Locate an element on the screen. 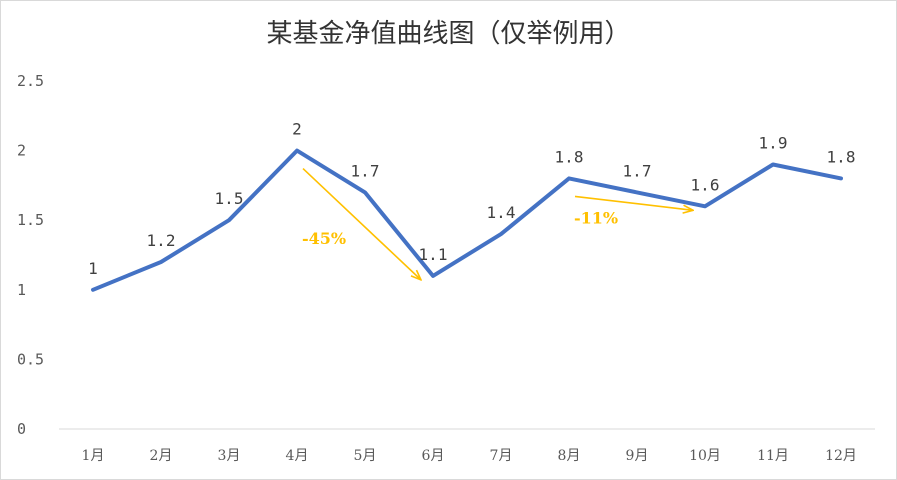 This screenshot has height=480, width=897. y-tick-label: 2.5 is located at coordinates (30, 81).